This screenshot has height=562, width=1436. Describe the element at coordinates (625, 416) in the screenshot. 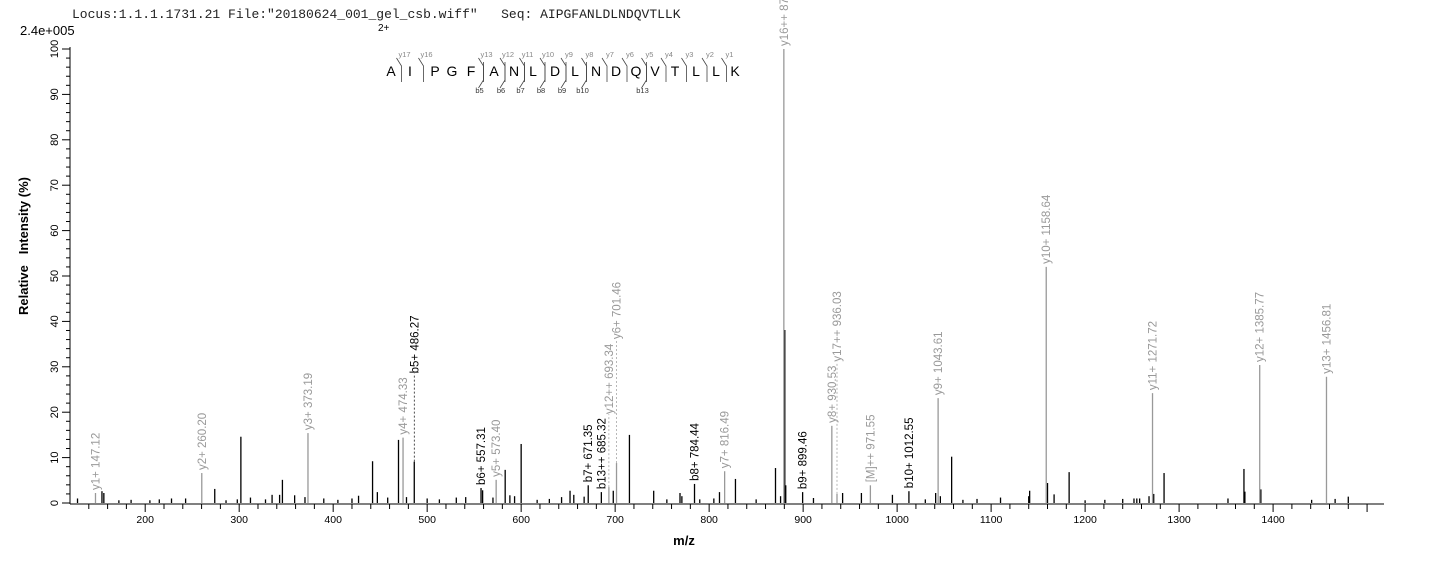

I see `label-leaders-layer` at that location.